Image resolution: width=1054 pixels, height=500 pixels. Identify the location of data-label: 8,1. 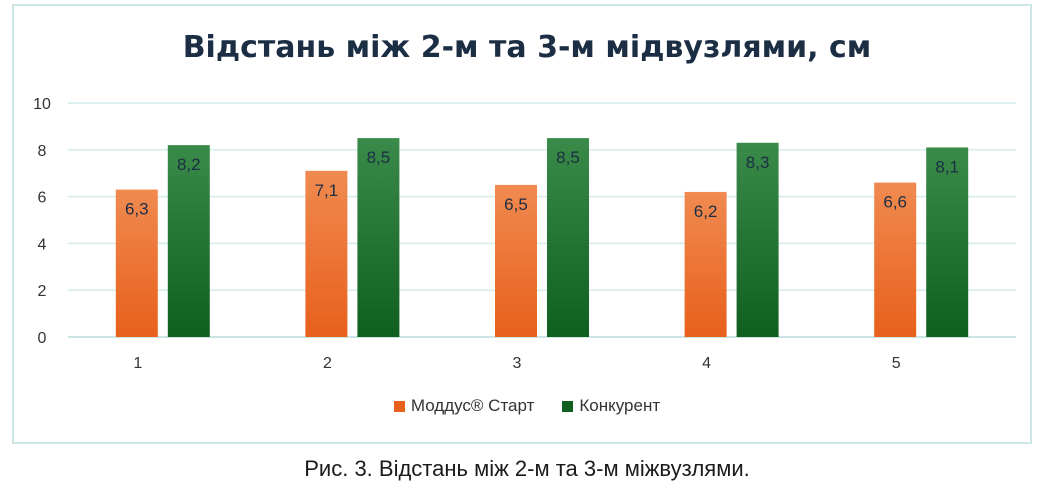
(947, 166).